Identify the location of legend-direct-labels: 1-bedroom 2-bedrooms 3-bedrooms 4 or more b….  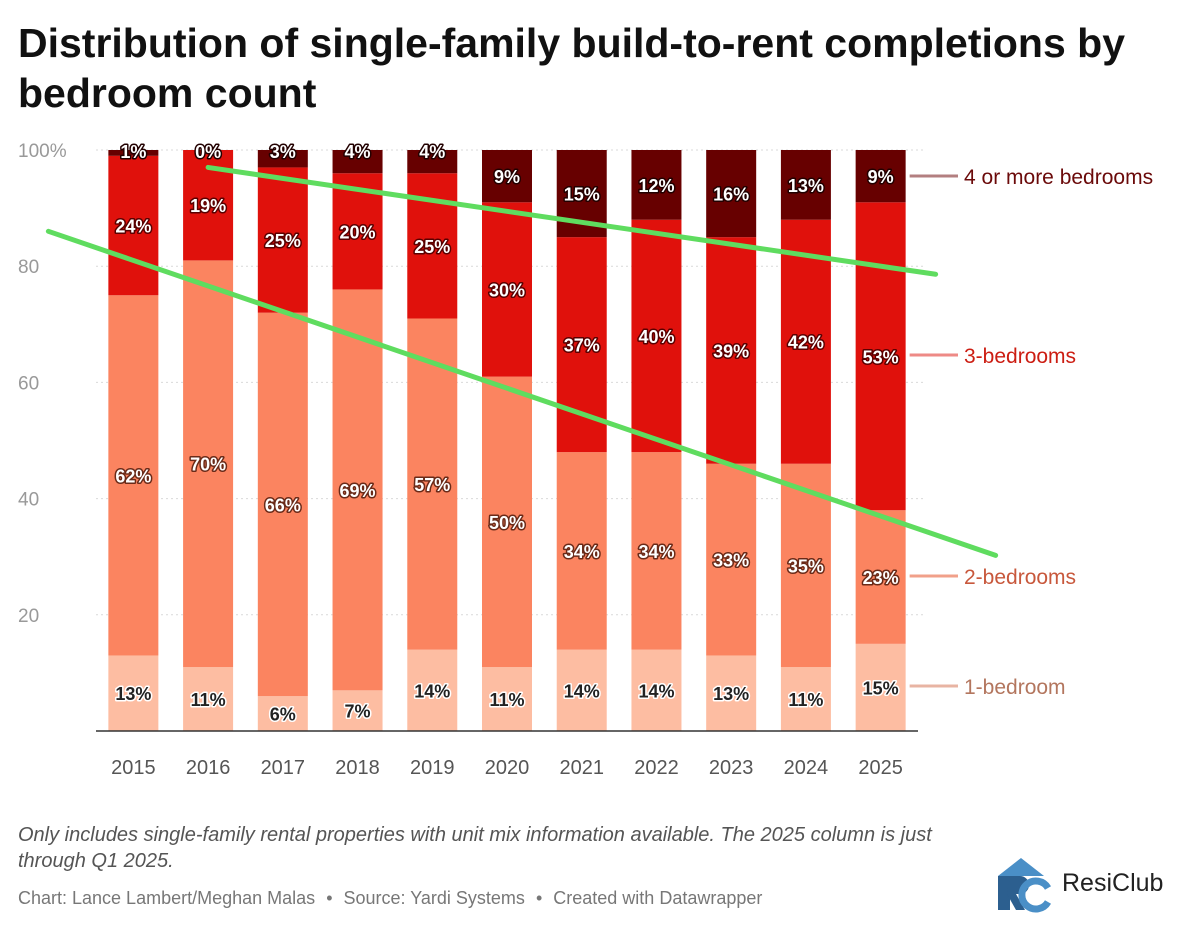
(1031, 432).